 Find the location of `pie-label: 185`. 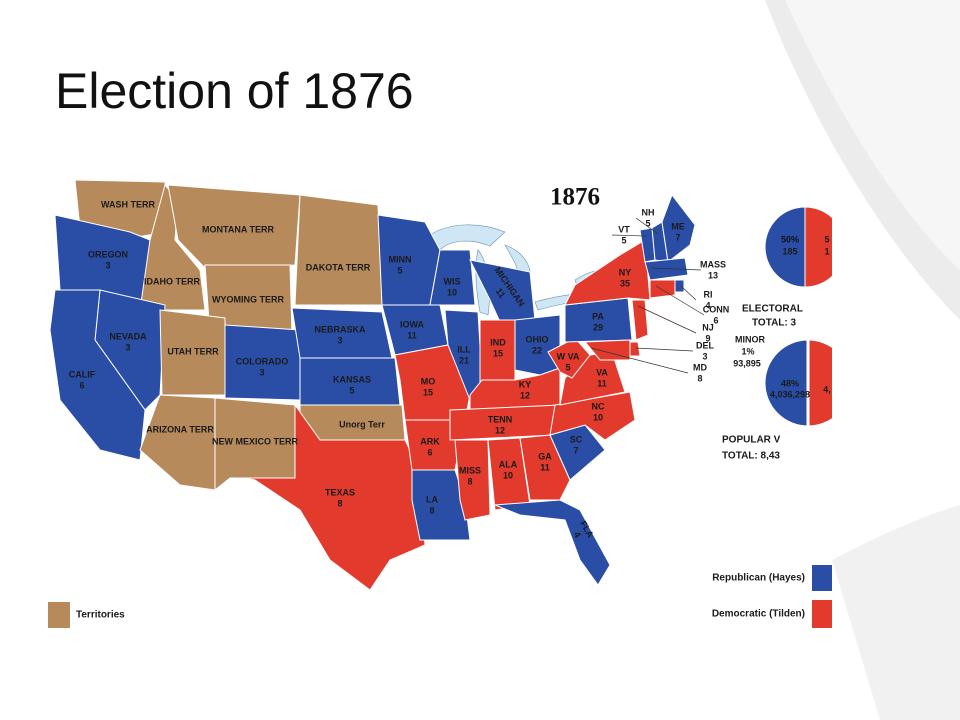

pie-label: 185 is located at coordinates (789, 251).